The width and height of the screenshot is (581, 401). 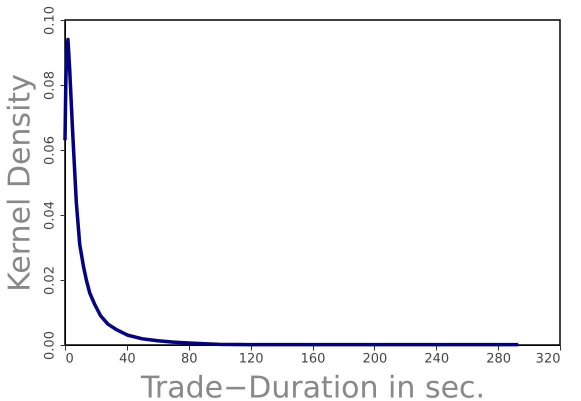 I want to click on y-tick-label: 0.02, so click(x=50, y=280).